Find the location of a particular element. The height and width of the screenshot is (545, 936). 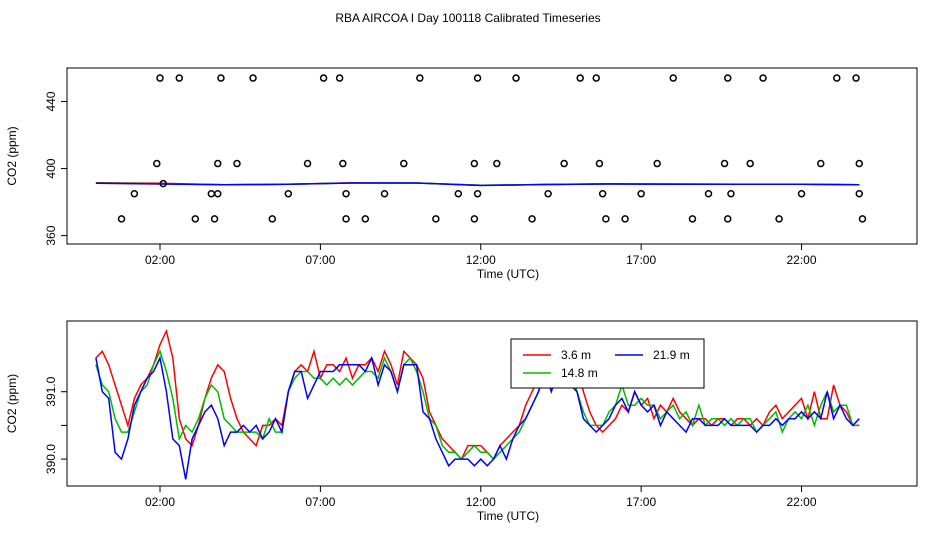

legend-box is located at coordinates (607, 363).